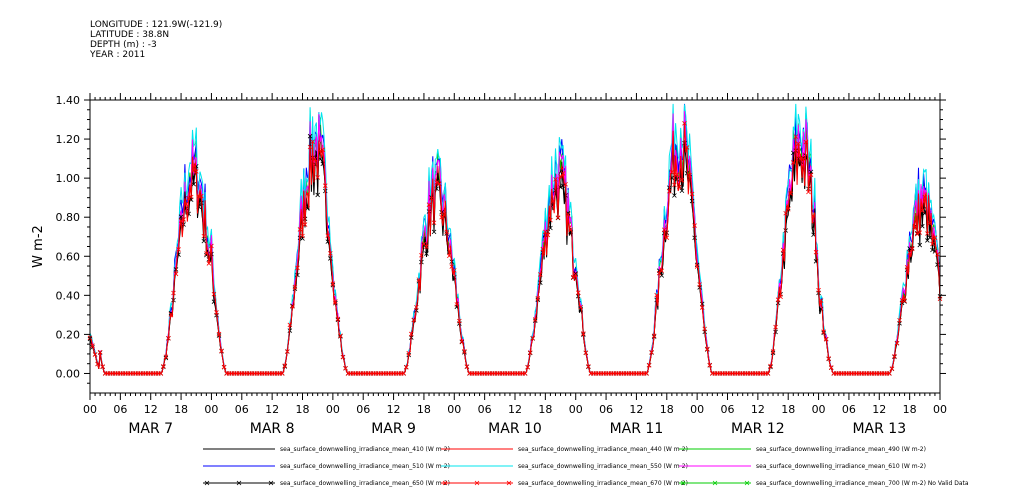 This screenshot has width=1009, height=504. What do you see at coordinates (68, 334) in the screenshot?
I see `y-tick-label: 0.20` at bounding box center [68, 334].